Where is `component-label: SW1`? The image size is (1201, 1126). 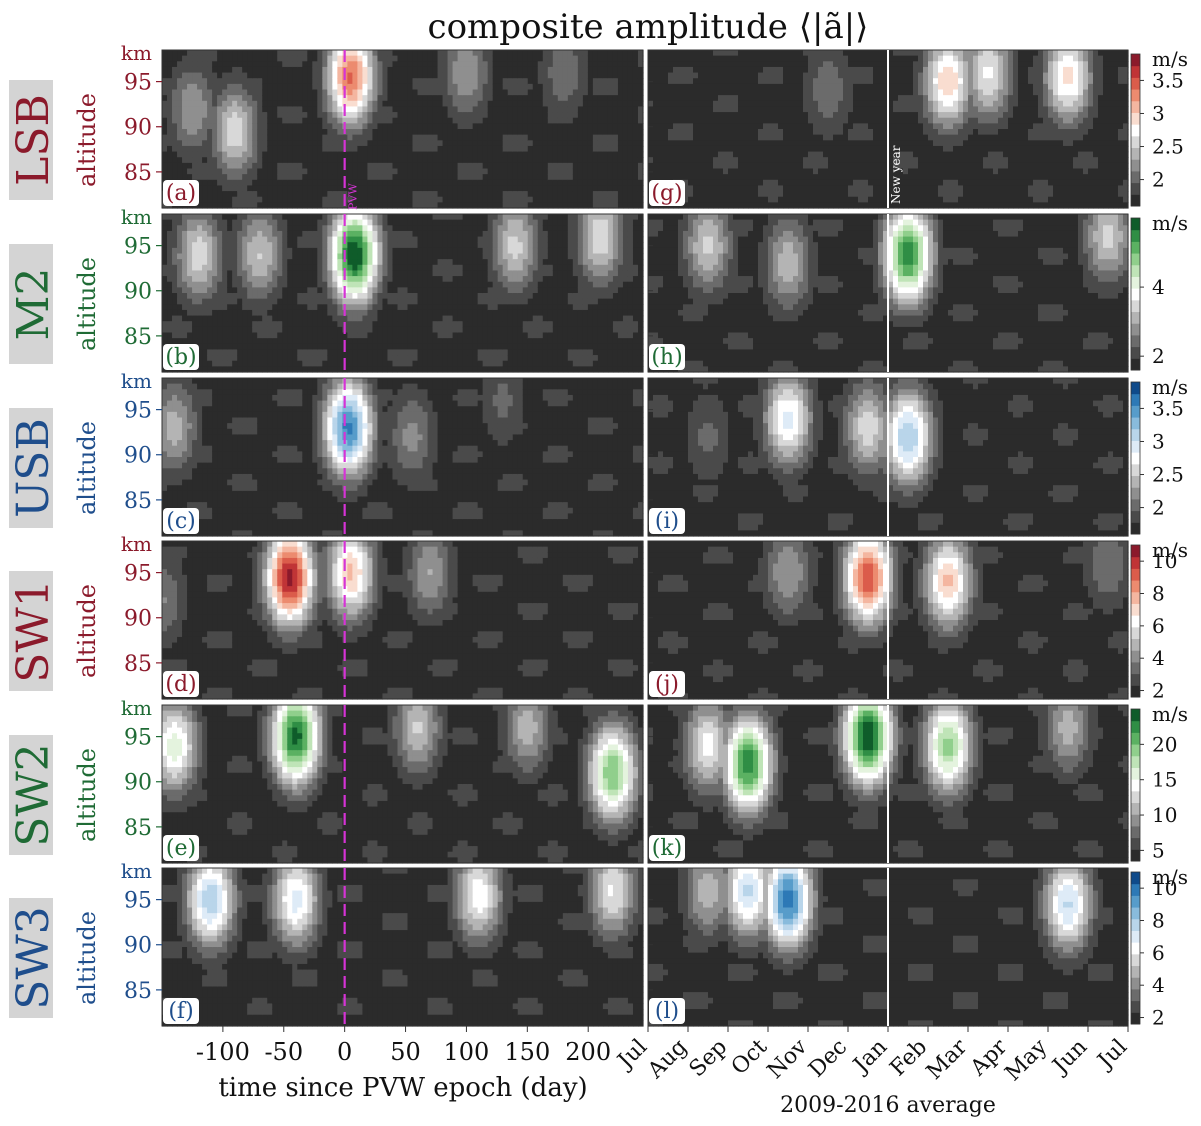 component-label: SW1 is located at coordinates (33, 630).